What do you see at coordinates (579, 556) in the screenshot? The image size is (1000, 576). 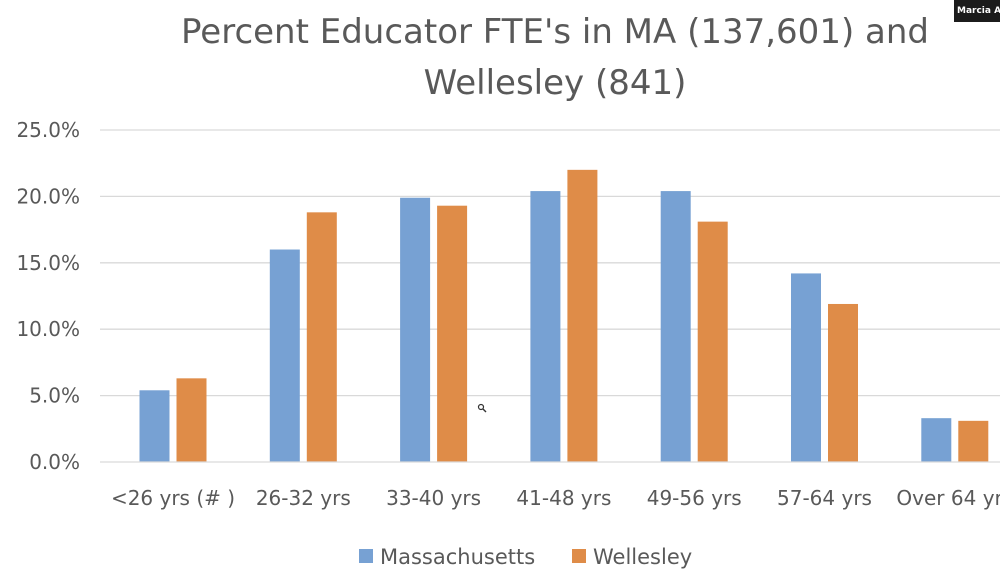 I see `legend-swatch-wellesley` at bounding box center [579, 556].